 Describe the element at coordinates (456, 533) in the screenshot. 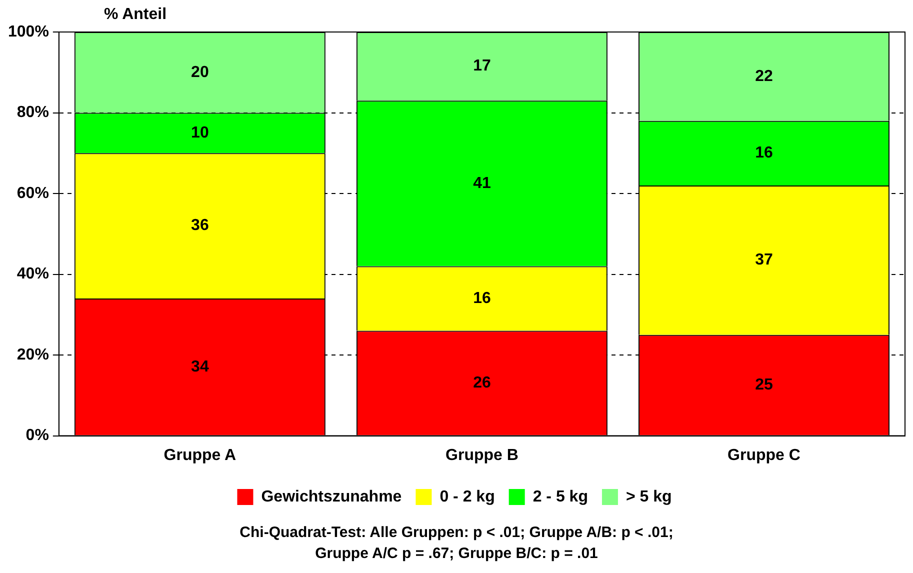

I see `text: Chi-Quadrat-Test: Alle Gruppen: p < .01; Gruppe A/B: p < .01;` at that location.